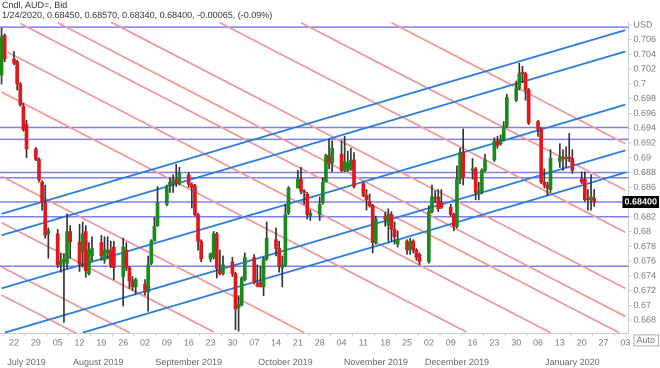  I want to click on x-tick-label: 25, so click(407, 342).